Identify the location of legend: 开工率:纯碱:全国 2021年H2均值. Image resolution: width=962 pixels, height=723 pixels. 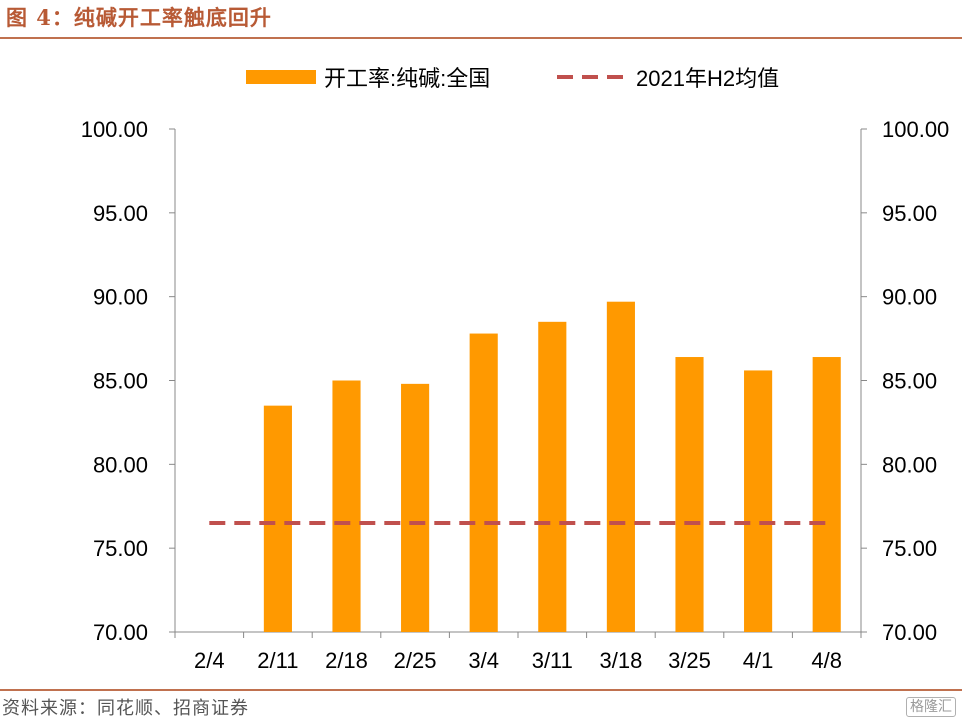
(512, 78).